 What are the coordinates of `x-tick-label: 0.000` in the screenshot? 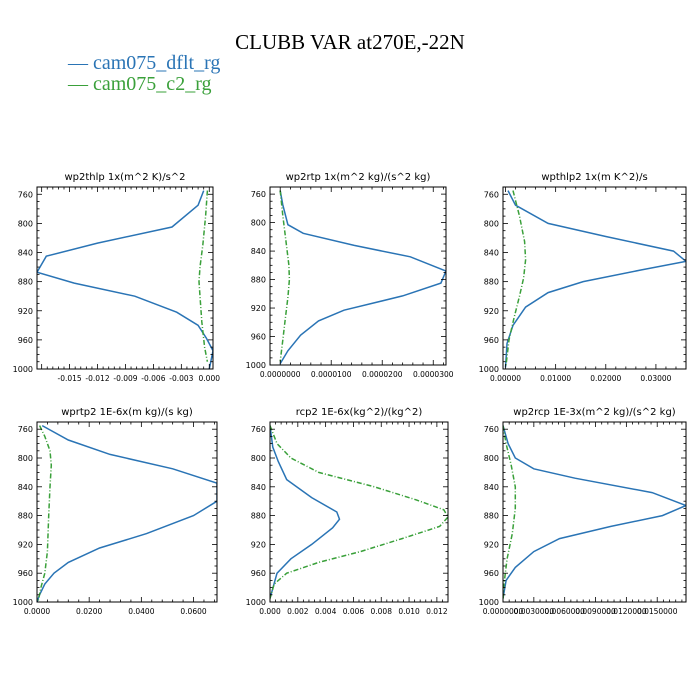 It's located at (210, 378).